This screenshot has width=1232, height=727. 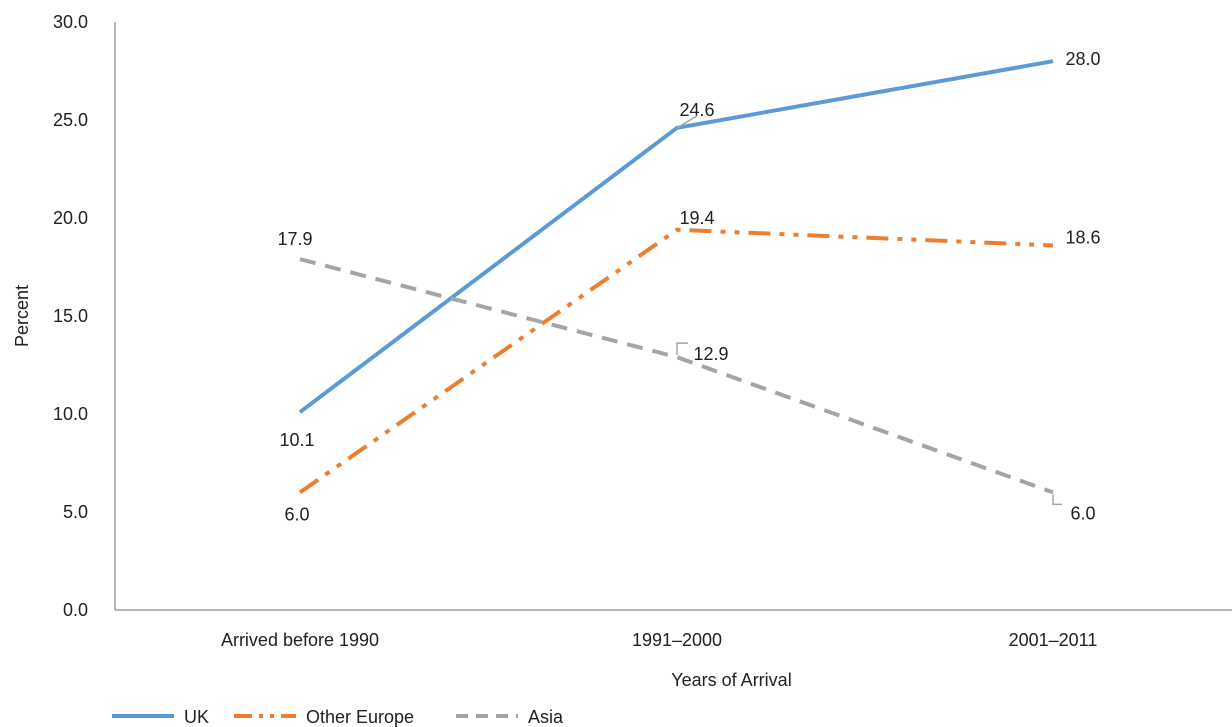 What do you see at coordinates (710, 354) in the screenshot?
I see `data-label: 12.9` at bounding box center [710, 354].